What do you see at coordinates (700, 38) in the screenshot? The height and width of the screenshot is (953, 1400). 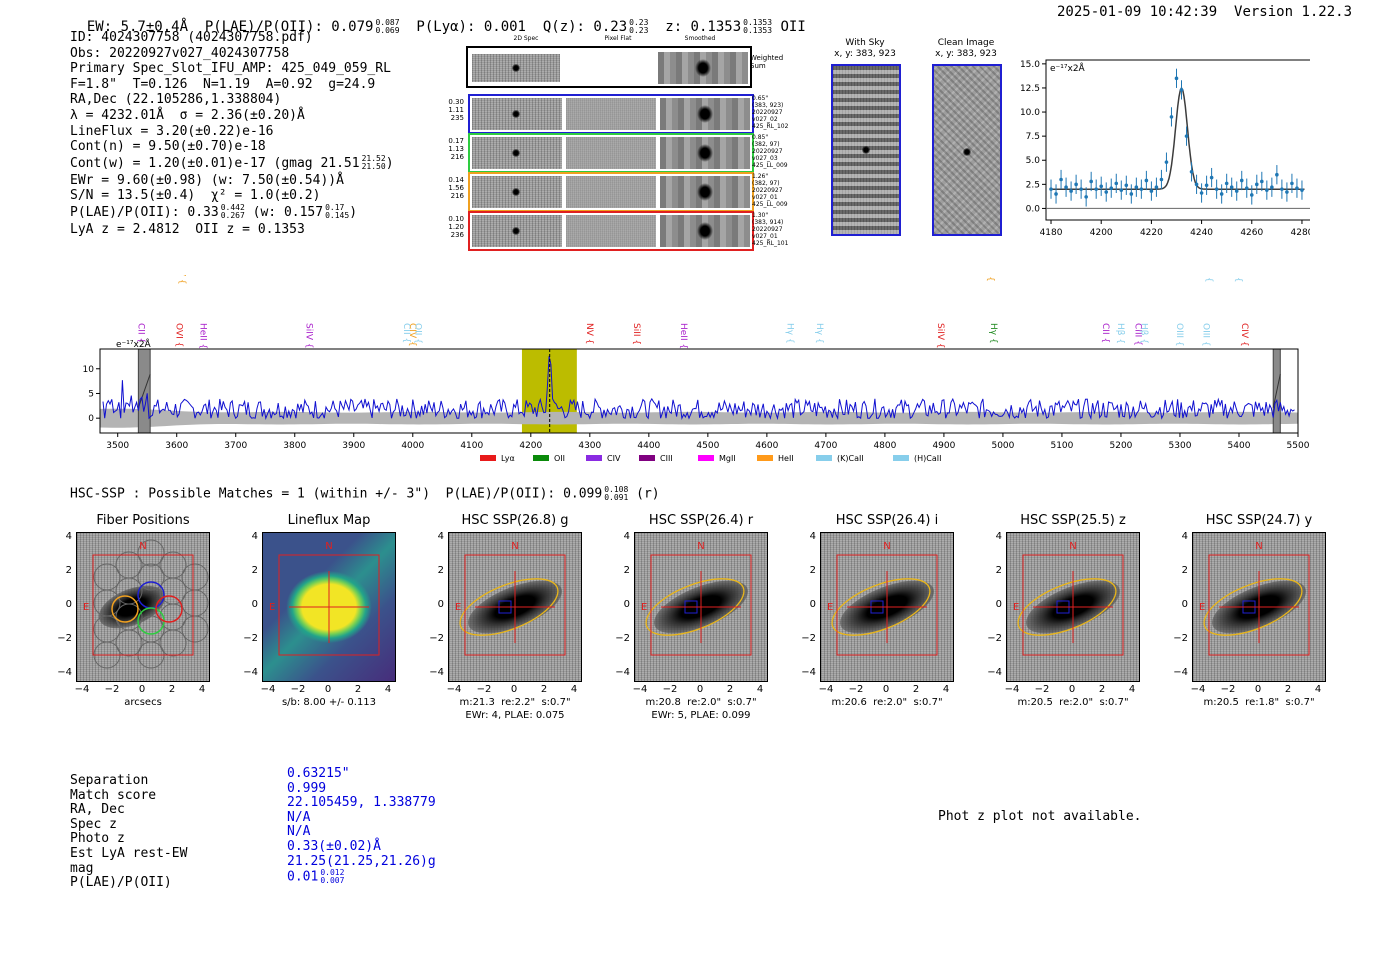 I see `spec2d-col-title: Smoothed` at bounding box center [700, 38].